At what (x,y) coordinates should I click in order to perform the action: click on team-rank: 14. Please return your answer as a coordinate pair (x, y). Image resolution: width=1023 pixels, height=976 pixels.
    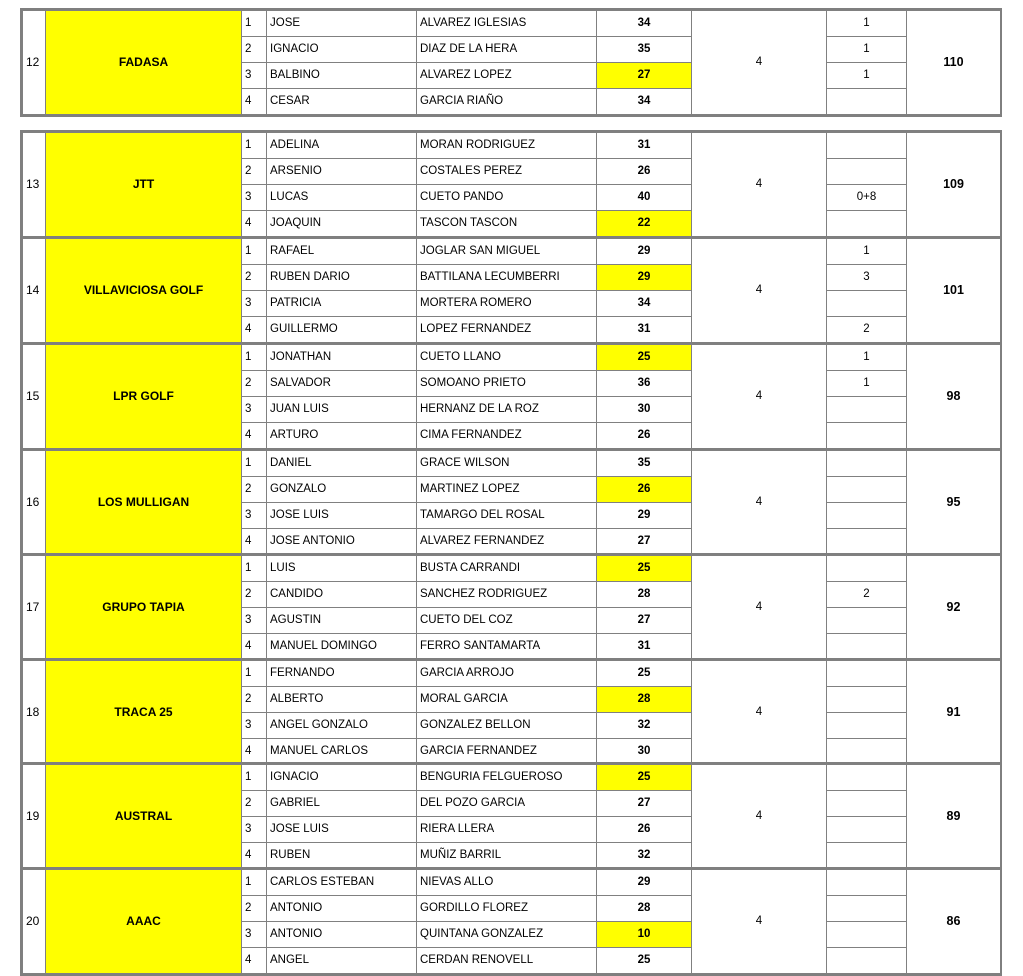
    Looking at the image, I should click on (34, 290).